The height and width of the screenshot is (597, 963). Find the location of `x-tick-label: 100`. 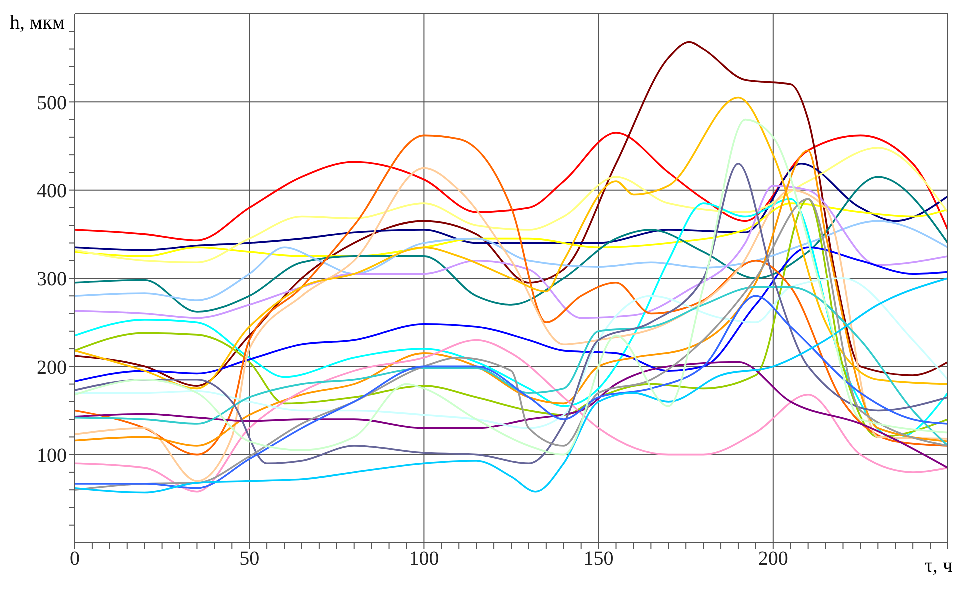

x-tick-label: 100 is located at coordinates (424, 559).